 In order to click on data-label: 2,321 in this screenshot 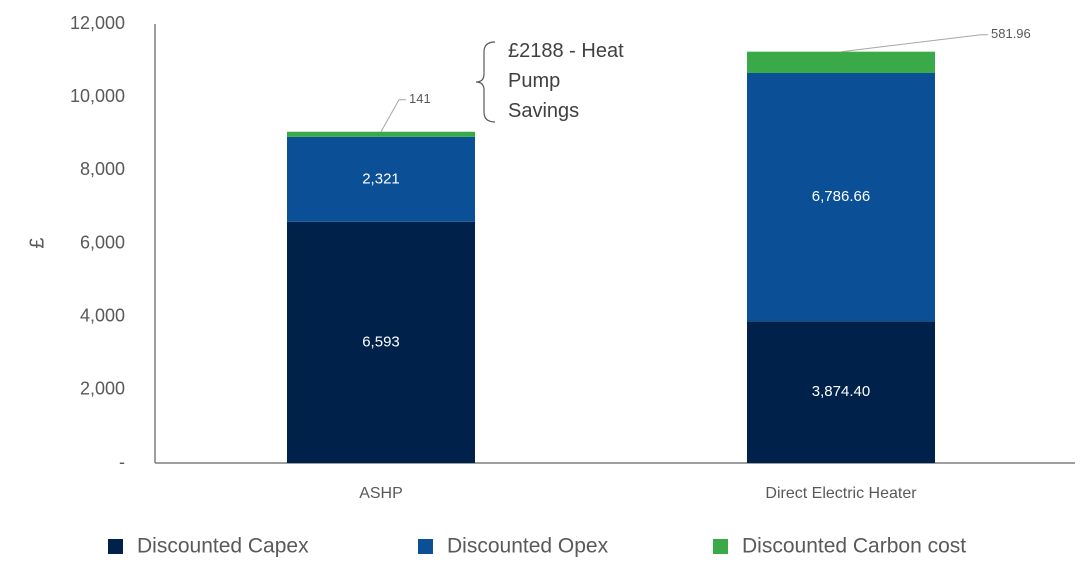, I will do `click(381, 178)`.